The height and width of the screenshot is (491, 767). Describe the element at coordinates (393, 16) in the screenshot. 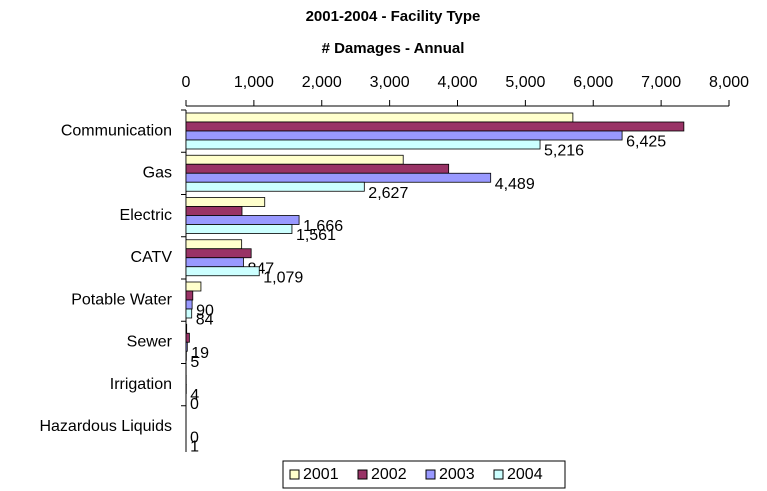

I see `chart-title: 2001-2004 - Facility Type` at that location.